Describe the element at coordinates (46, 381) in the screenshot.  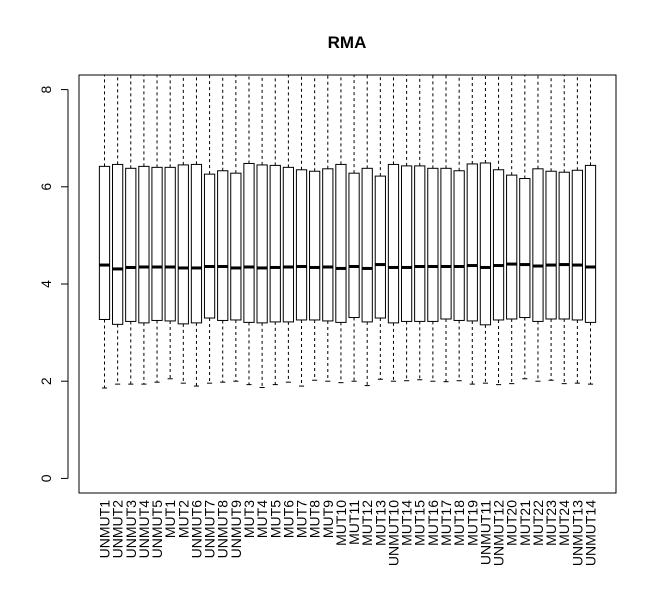
I see `y-tick-label: 2` at that location.